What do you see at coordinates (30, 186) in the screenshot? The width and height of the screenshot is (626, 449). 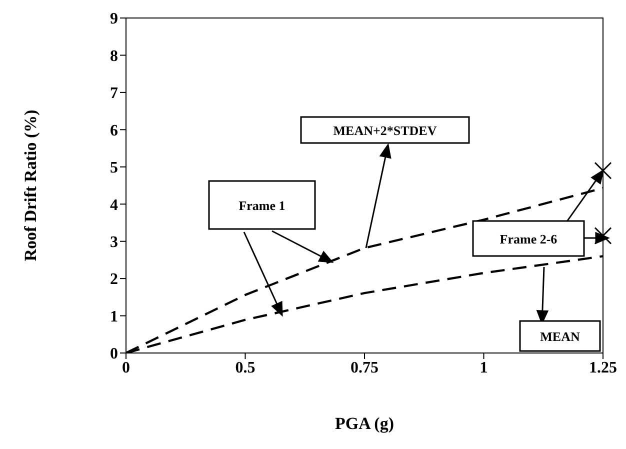 I see `y-axis-title: Roof Drift Ratio (%)` at bounding box center [30, 186].